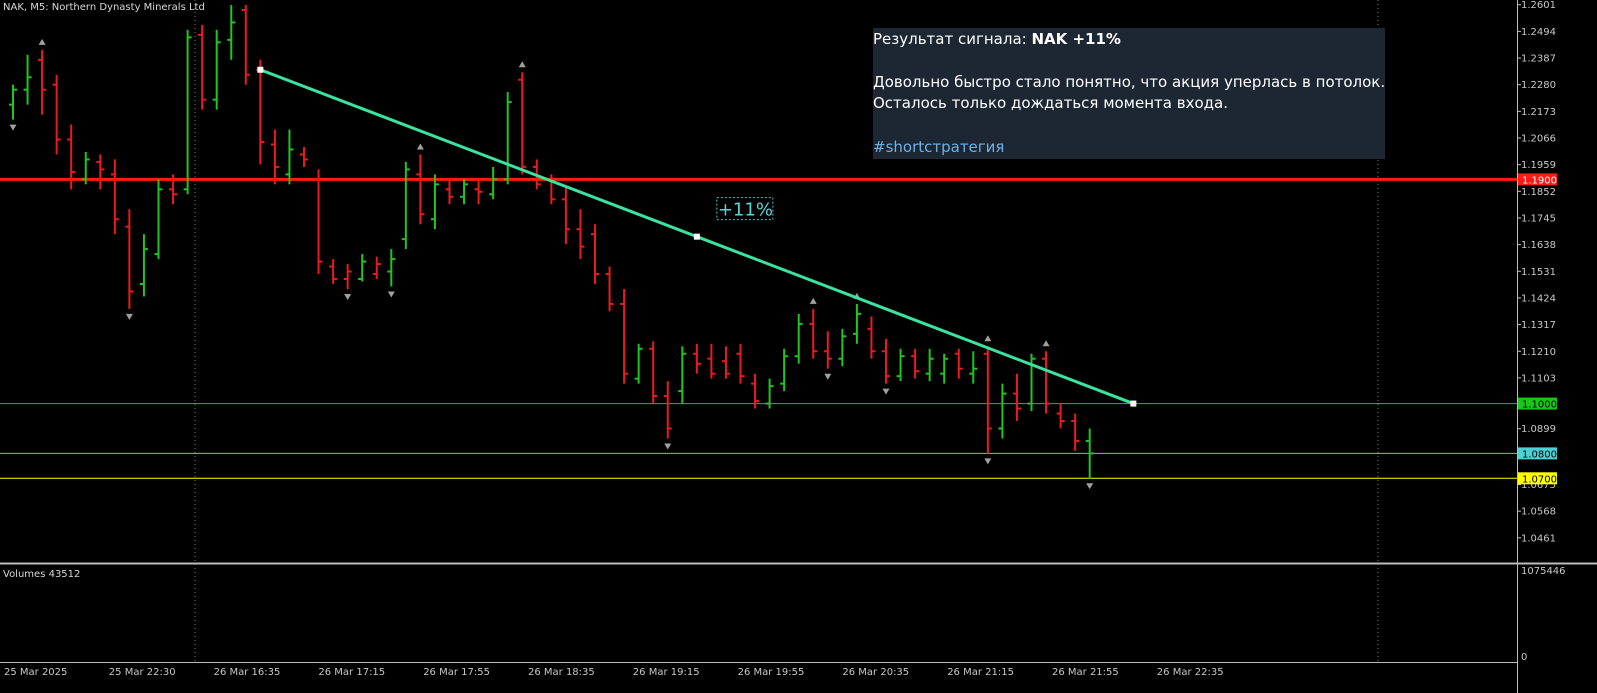  What do you see at coordinates (1190, 672) in the screenshot?
I see `x-tick-label: 26 Mar 22:35` at bounding box center [1190, 672].